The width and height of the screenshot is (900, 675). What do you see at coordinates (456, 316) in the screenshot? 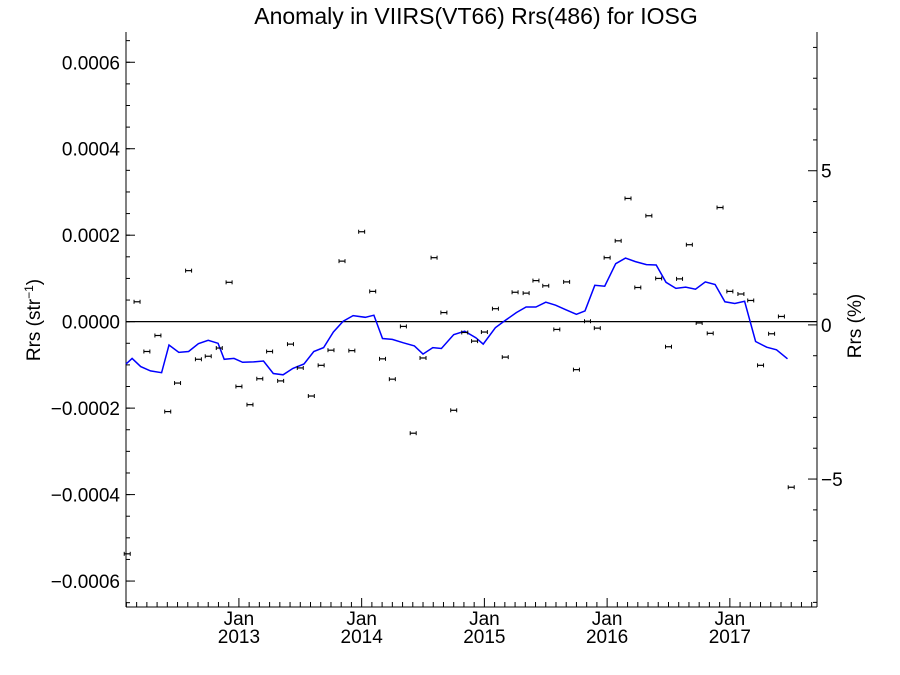
I see `smoothed-anomaly-line` at bounding box center [456, 316].